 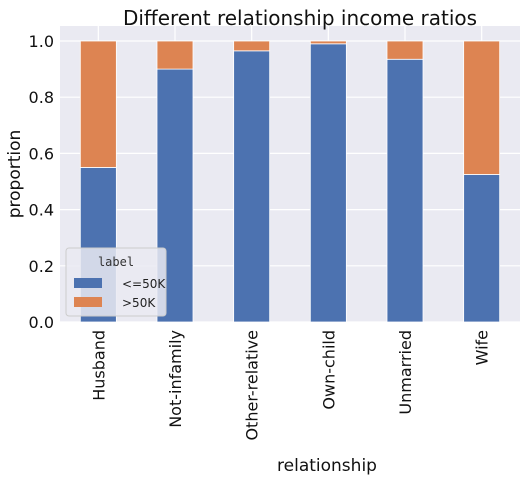 What do you see at coordinates (41, 182) in the screenshot?
I see `y-axis-ticks: 0.0 0.2 0.4 0.6 0.8 1.0` at bounding box center [41, 182].